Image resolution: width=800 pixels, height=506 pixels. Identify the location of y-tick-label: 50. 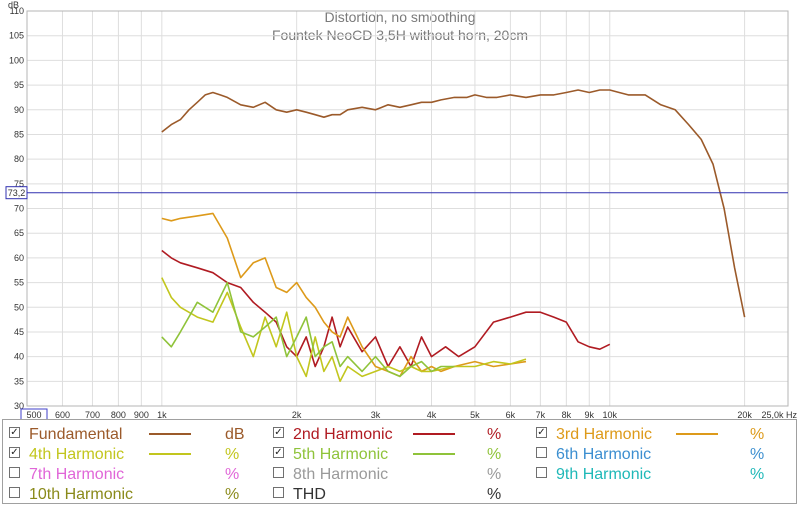
(19, 307).